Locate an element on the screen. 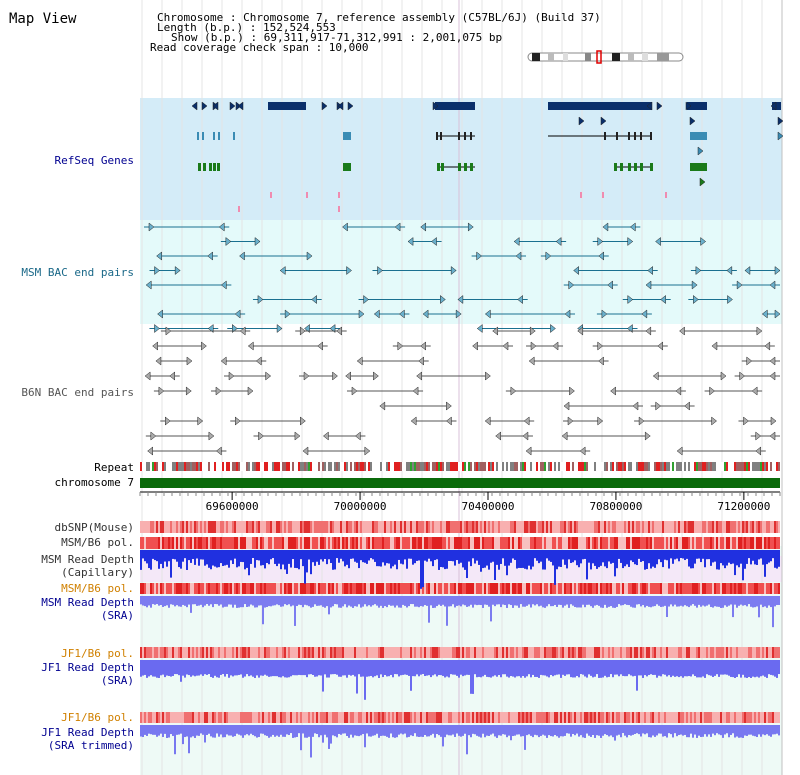 Image resolution: width=800 pixels, height=775 pixels. msm-bac-track is located at coordinates (462, 278).